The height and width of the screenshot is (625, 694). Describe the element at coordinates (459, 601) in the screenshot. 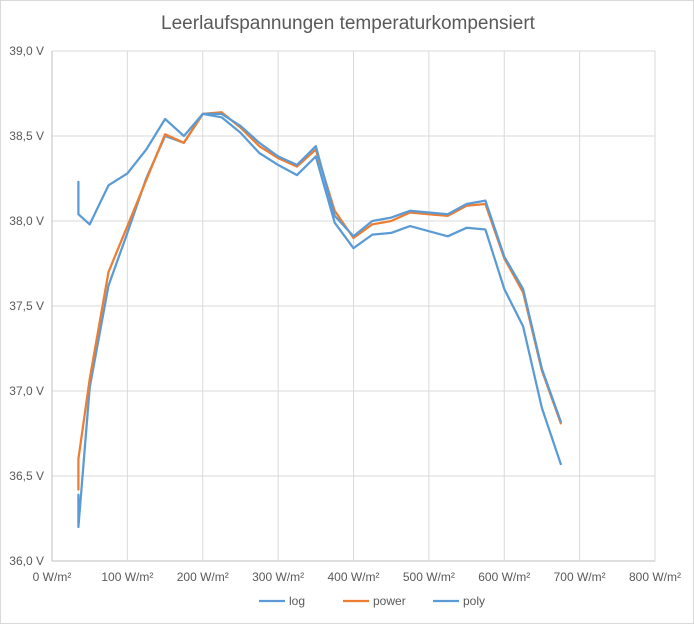

I see `legend-item-poly: poly` at that location.